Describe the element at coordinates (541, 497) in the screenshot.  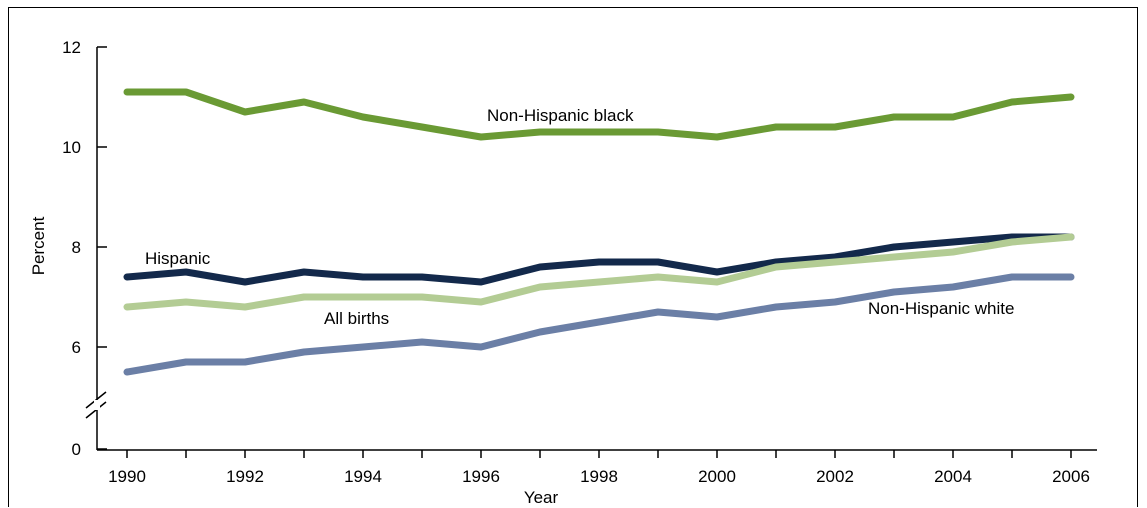
I see `x-axis-title: Year` at that location.